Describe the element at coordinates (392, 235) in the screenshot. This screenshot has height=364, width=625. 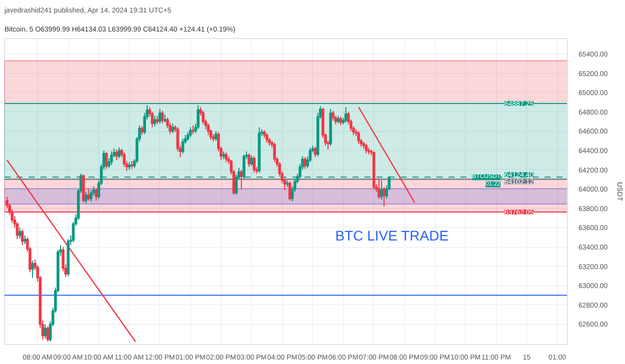
I see `annotation: BTC LIVE TRADE` at that location.